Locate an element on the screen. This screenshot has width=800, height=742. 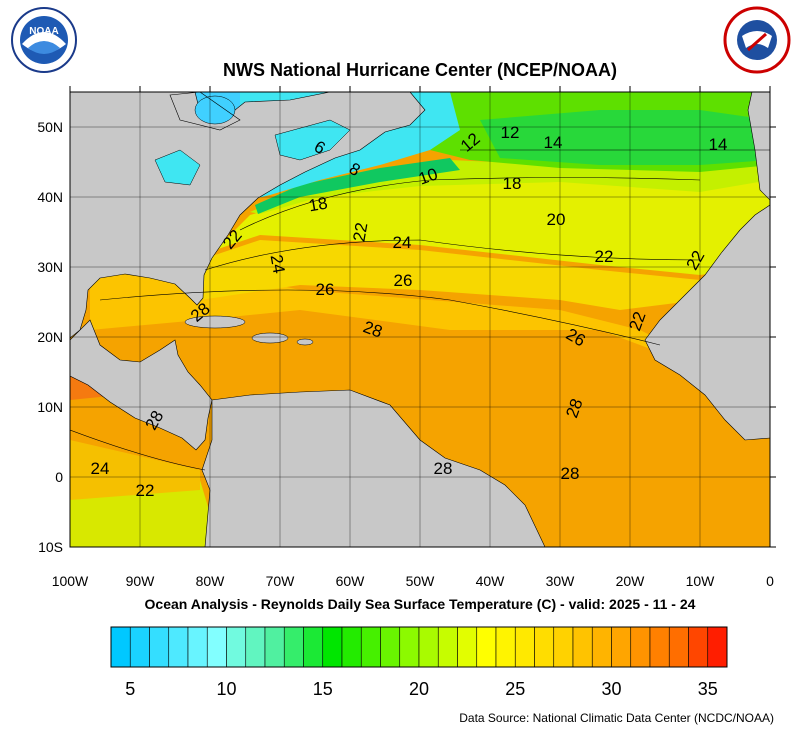
lat-label: 50N is located at coordinates (50, 127).